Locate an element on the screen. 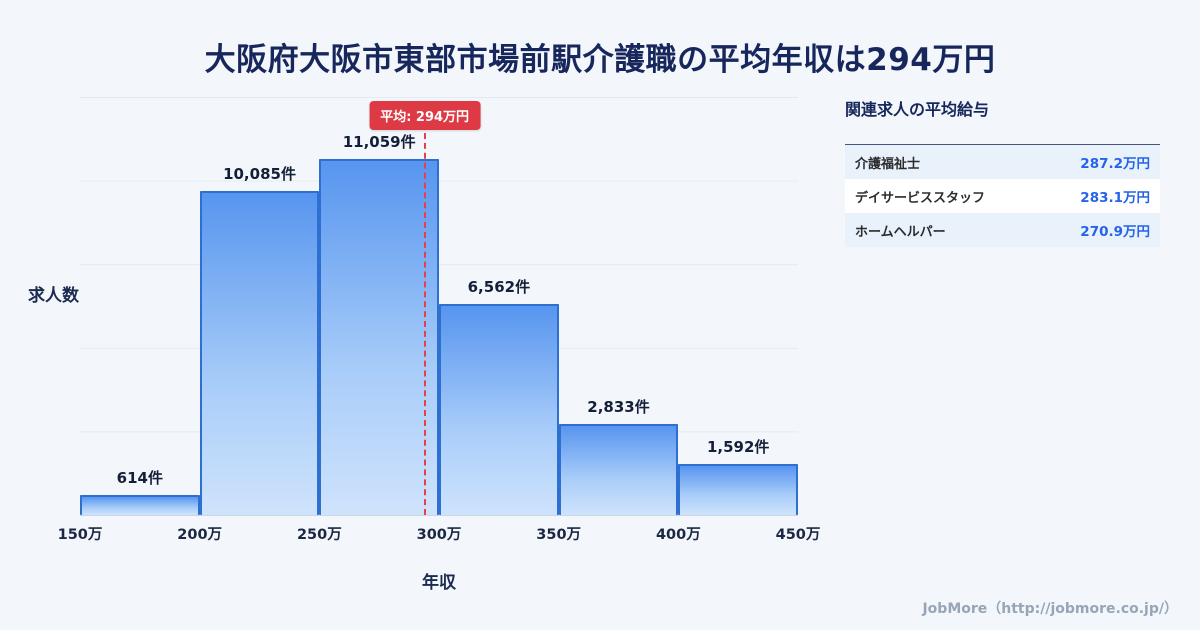 This screenshot has height=630, width=1200. bar-value-label: 614件 is located at coordinates (139, 478).